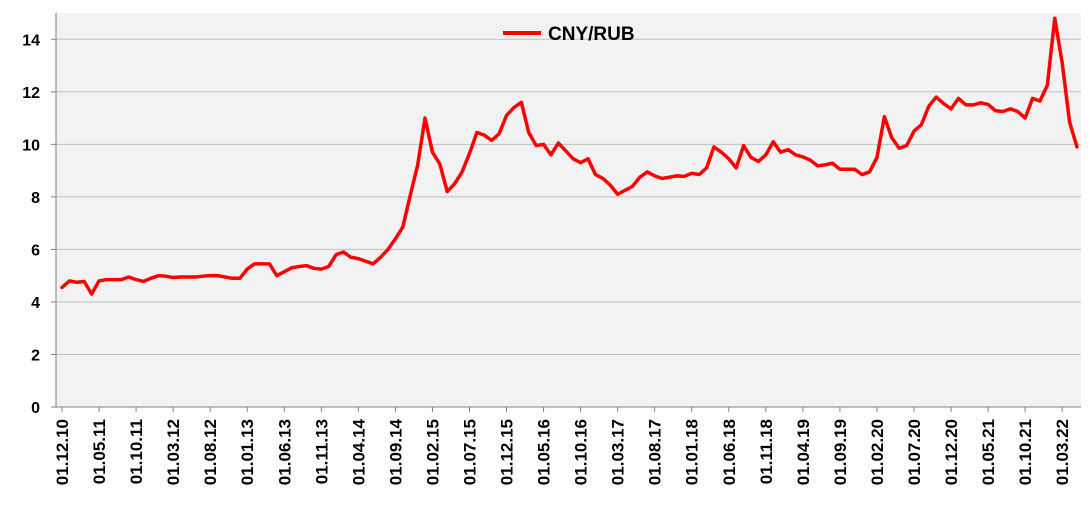 This screenshot has width=1090, height=512. What do you see at coordinates (1025, 452) in the screenshot?
I see `x-tick-label: 01.10.21` at bounding box center [1025, 452].